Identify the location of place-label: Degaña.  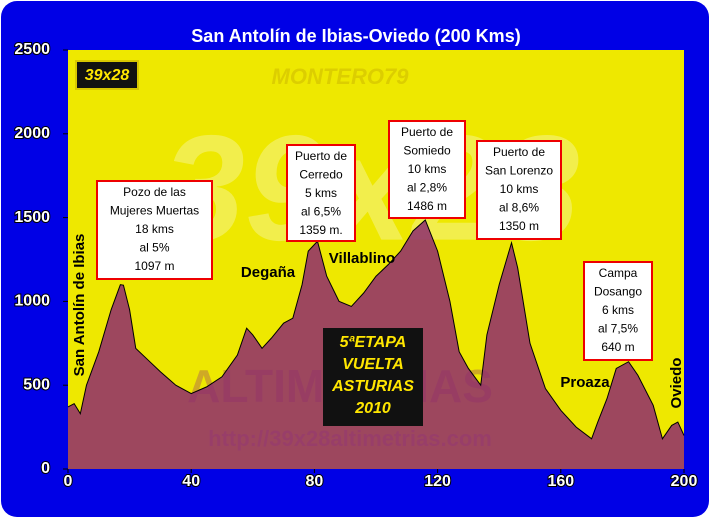
(268, 272).